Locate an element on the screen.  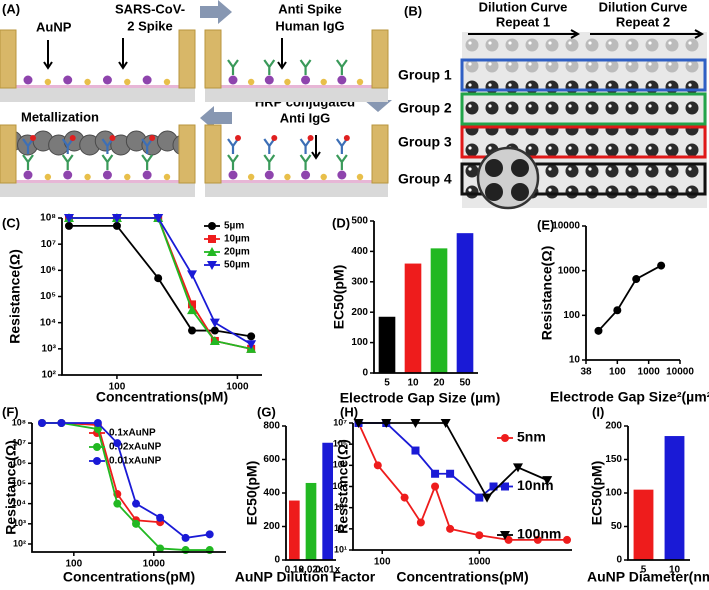
axes is located at coordinates (632, 293).